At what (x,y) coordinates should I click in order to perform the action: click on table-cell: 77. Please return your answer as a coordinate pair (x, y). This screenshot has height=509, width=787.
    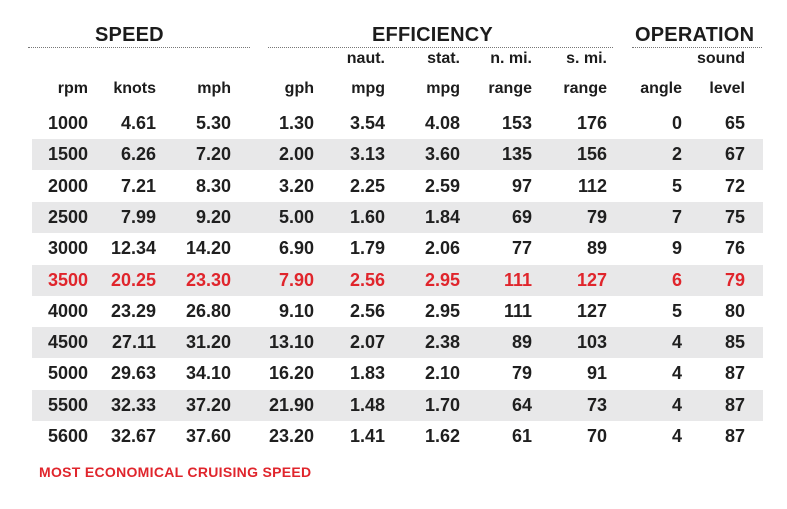
    Looking at the image, I should click on (521, 248).